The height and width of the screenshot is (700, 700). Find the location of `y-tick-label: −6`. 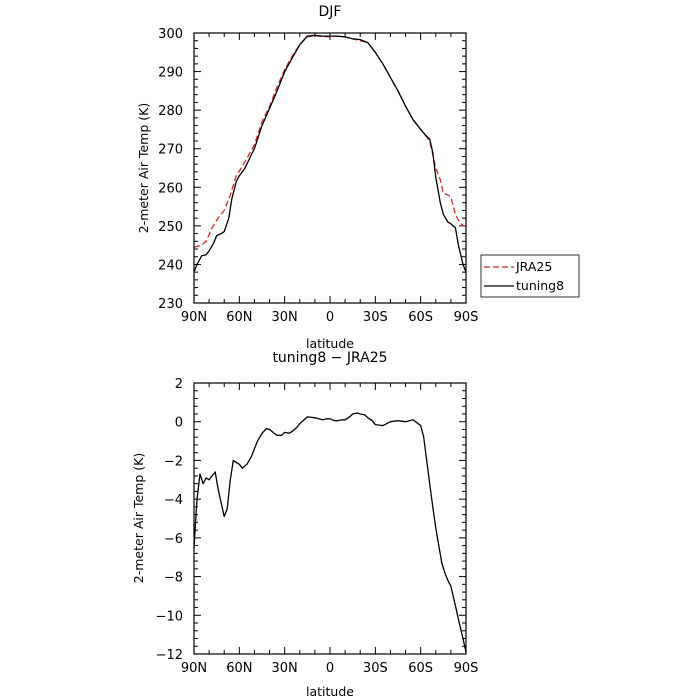

y-tick-label: −6 is located at coordinates (173, 539).